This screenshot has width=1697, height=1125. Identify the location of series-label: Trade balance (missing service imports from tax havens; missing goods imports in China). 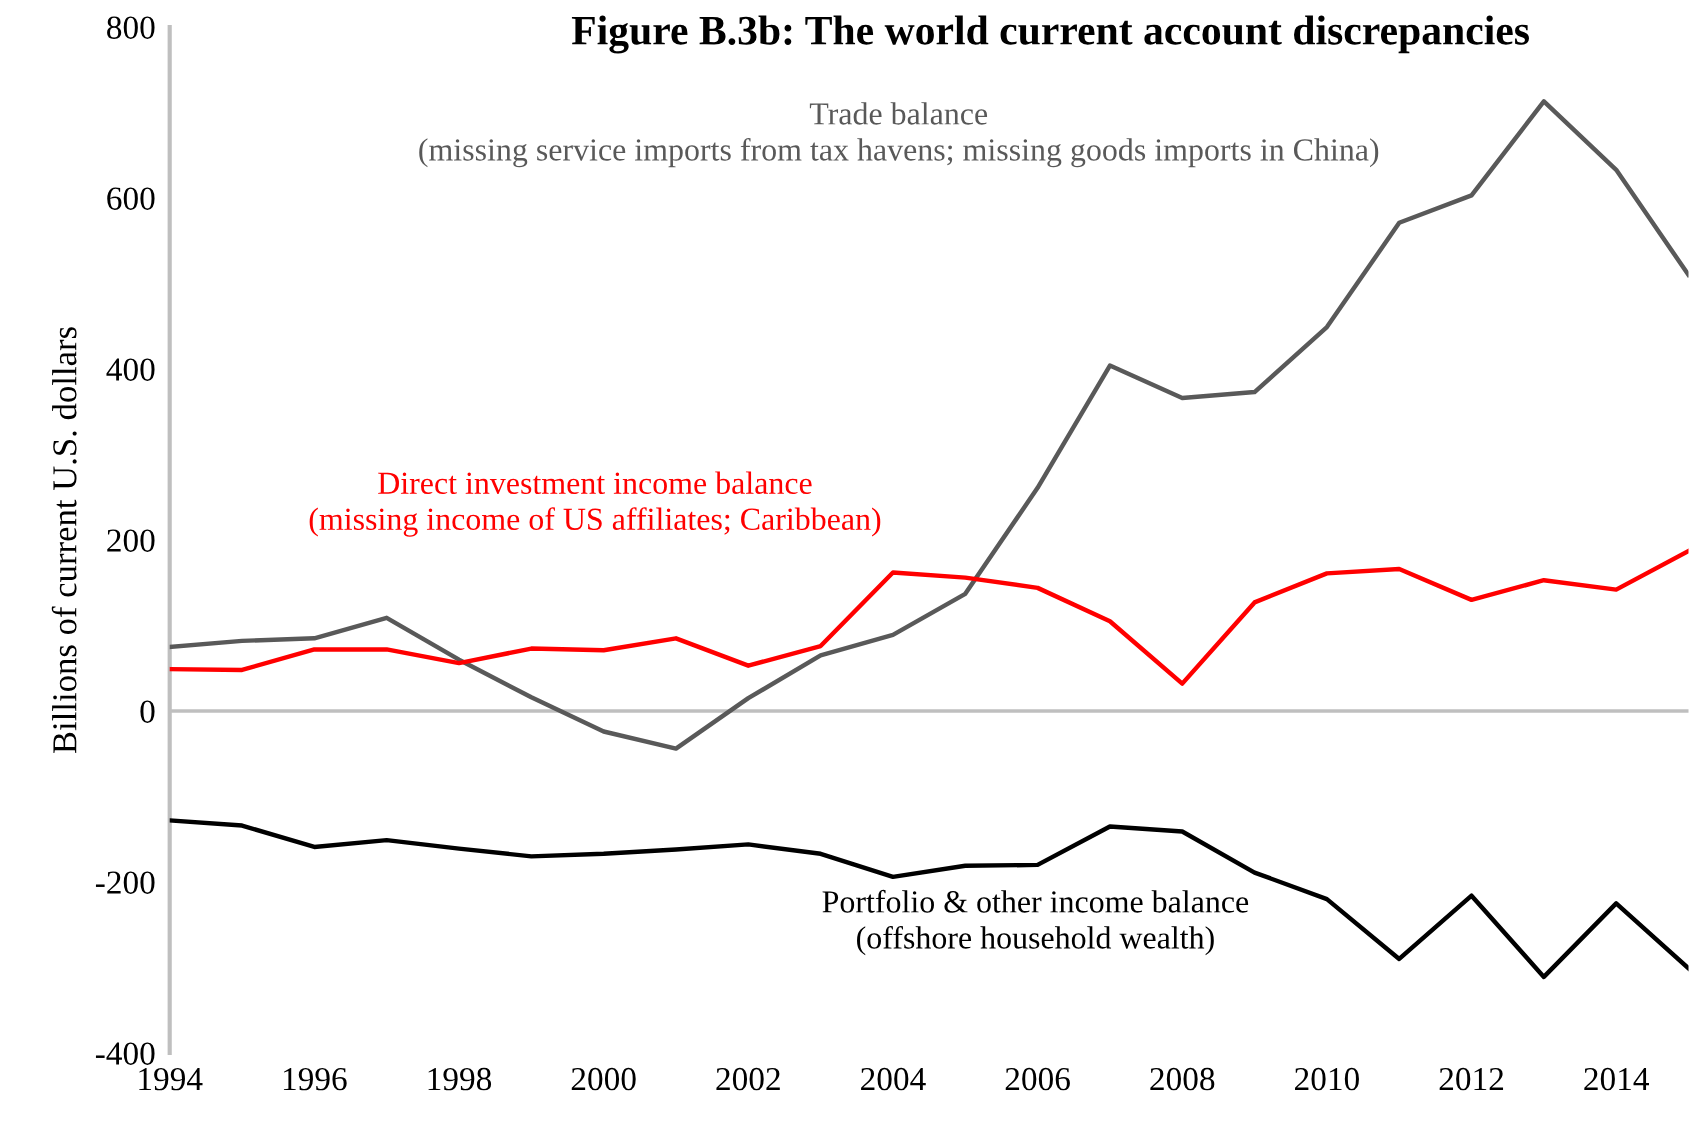
(899, 135).